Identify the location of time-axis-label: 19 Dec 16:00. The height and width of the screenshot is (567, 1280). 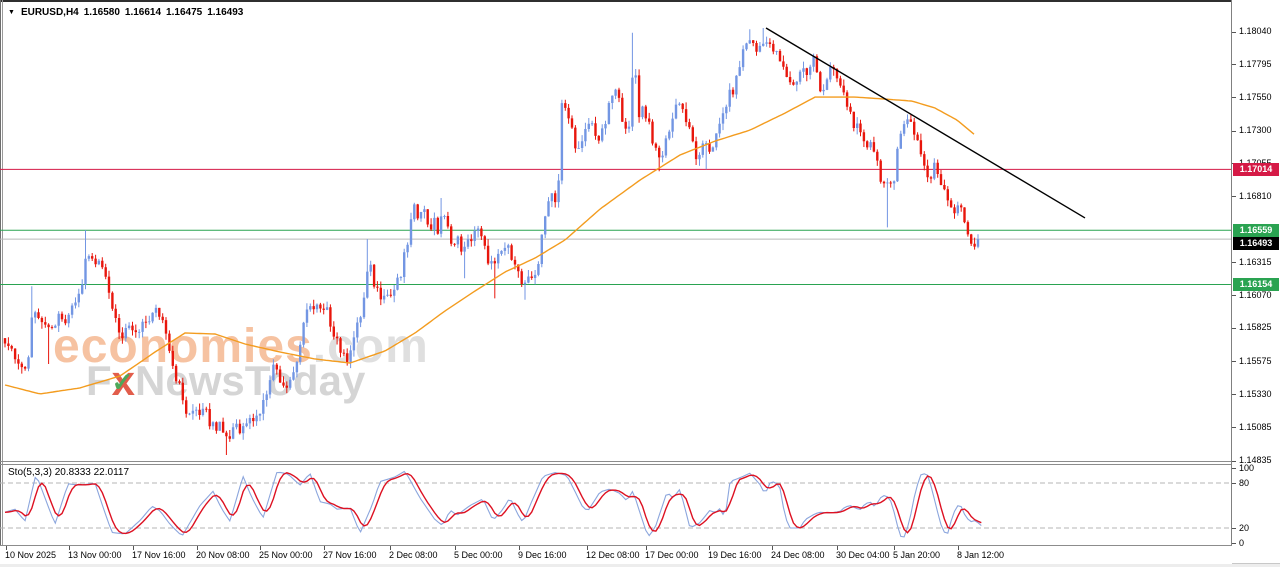
(735, 555).